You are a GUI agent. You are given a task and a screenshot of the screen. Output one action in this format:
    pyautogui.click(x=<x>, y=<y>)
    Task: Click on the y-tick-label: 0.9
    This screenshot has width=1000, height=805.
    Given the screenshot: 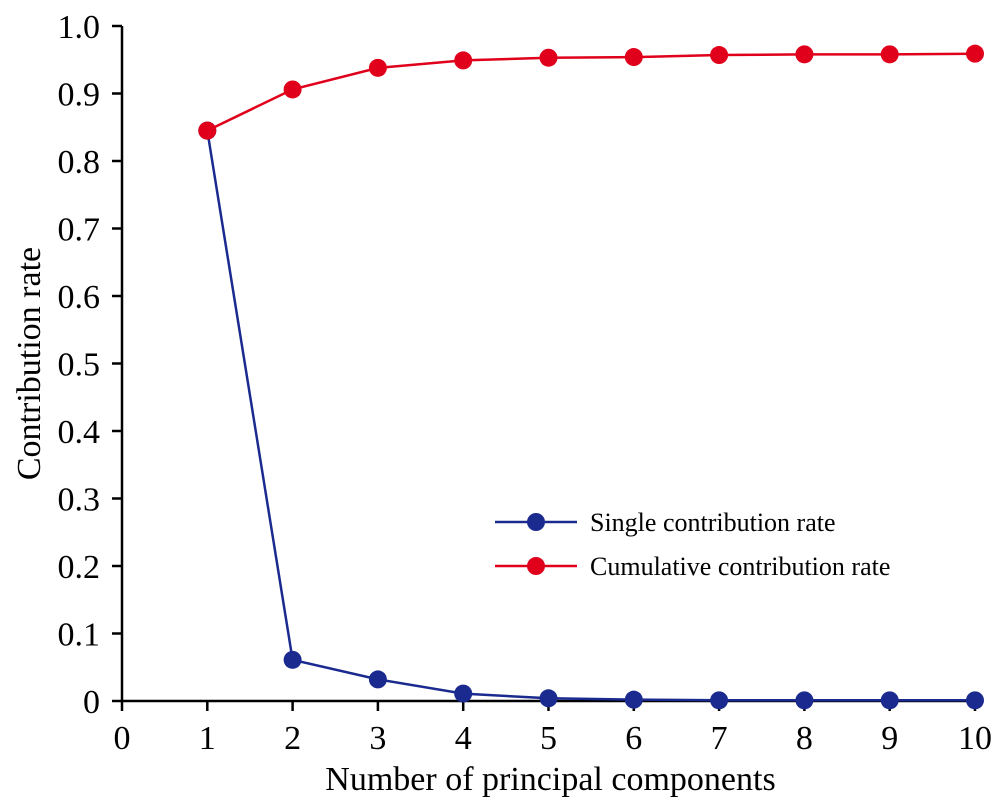 What is the action you would take?
    pyautogui.click(x=79, y=95)
    